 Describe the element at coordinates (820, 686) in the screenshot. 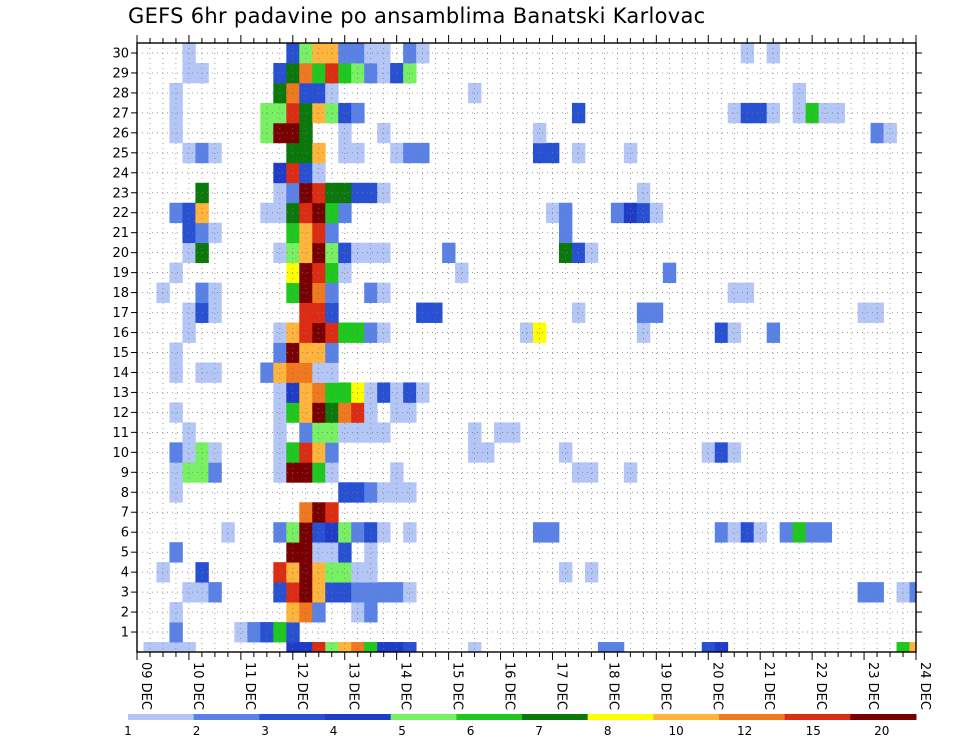

I see `x-tick-label: 22 DEC` at that location.